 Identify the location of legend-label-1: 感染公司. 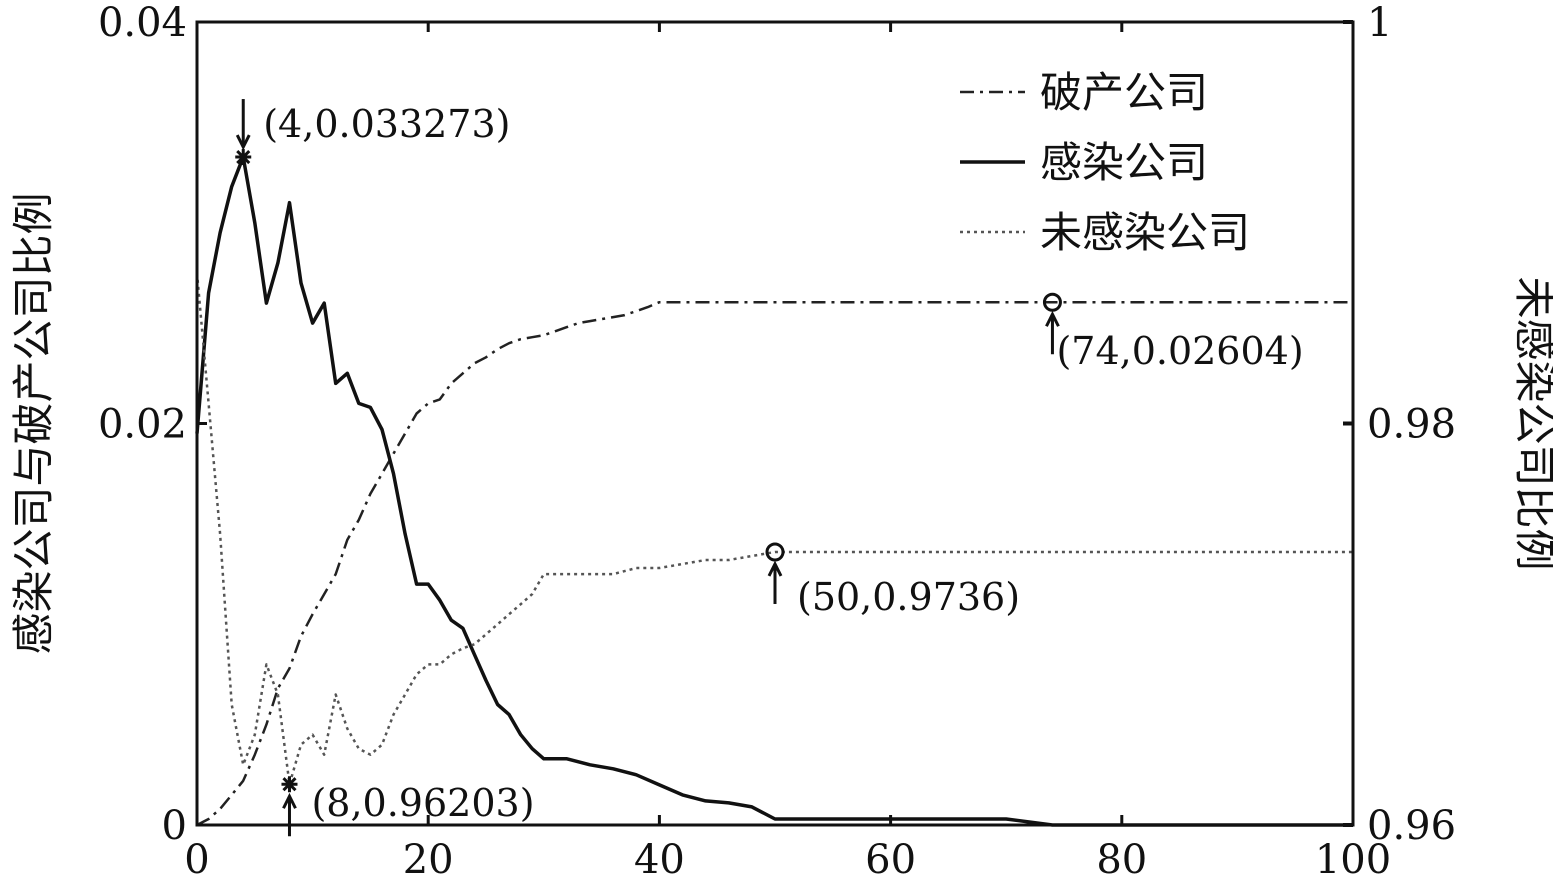
(1124, 162).